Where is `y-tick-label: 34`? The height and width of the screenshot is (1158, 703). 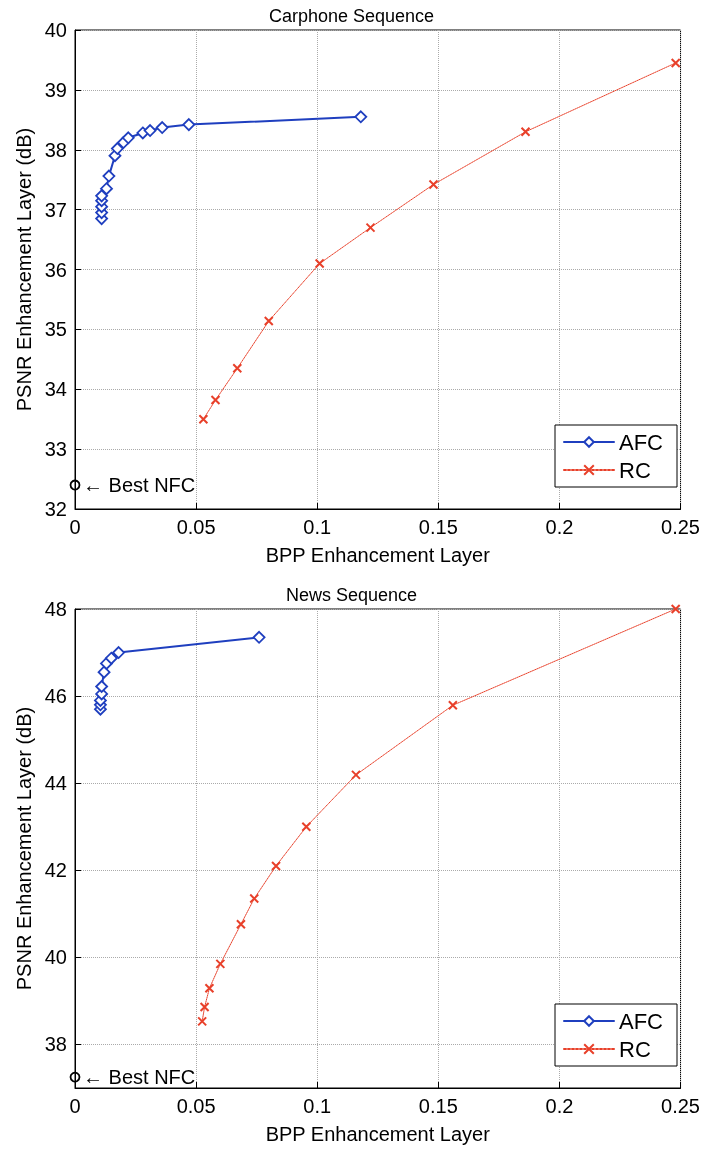
y-tick-label: 34 is located at coordinates (55, 389).